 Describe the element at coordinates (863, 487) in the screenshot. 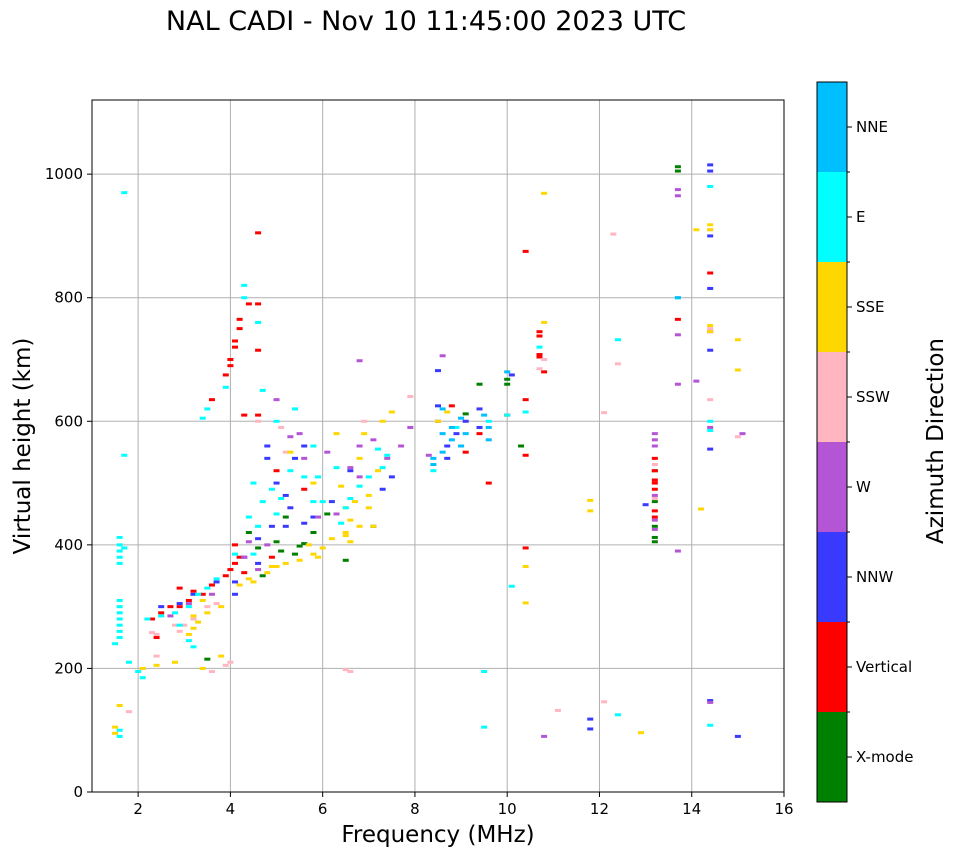

I see `colorbar-tick-label: W` at that location.